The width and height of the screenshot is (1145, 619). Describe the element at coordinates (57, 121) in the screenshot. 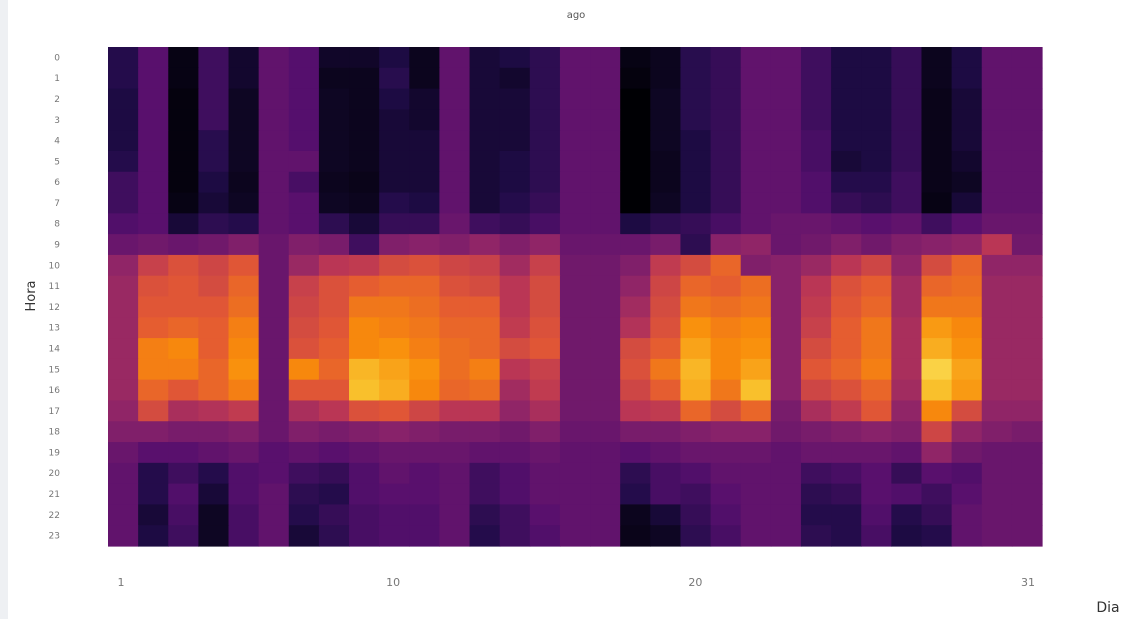

I see `y-tick-label: 3` at that location.